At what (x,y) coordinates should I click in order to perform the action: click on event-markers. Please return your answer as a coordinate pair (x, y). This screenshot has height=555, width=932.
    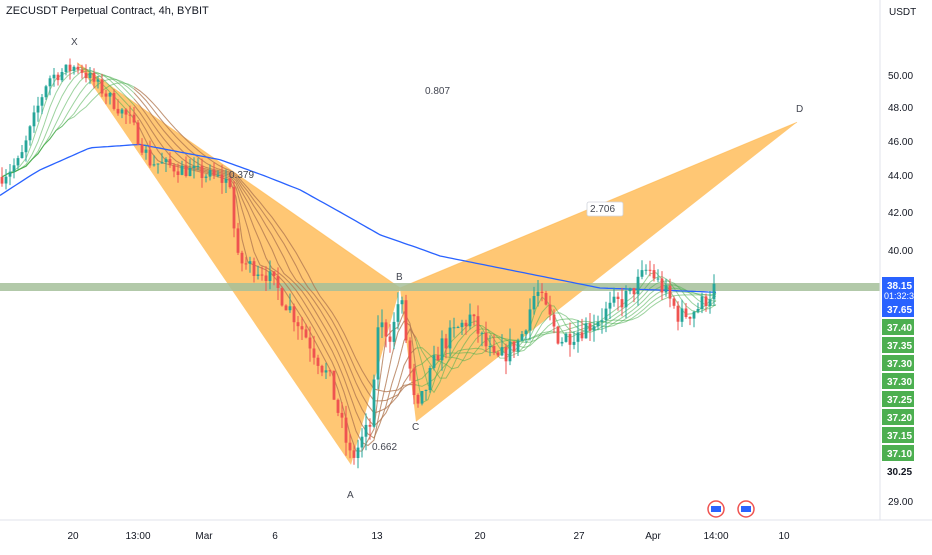
    Looking at the image, I should click on (731, 509).